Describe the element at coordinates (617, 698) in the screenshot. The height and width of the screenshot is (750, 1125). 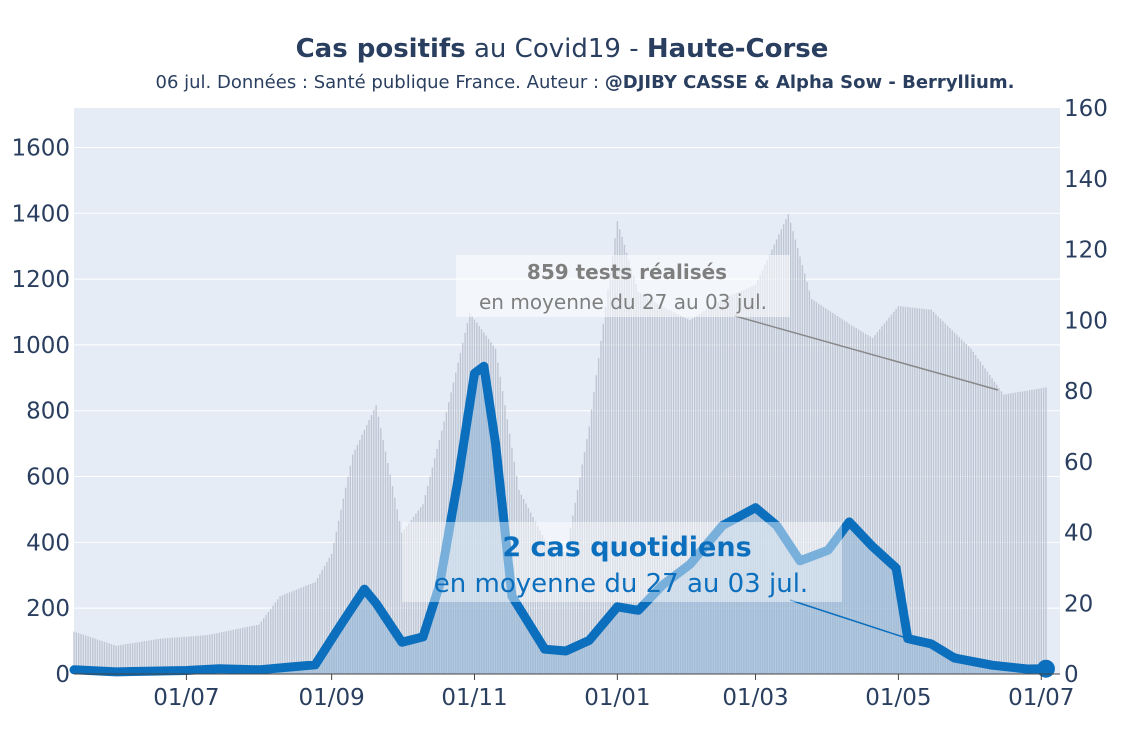
I see `x-tick-label: 01/01` at that location.